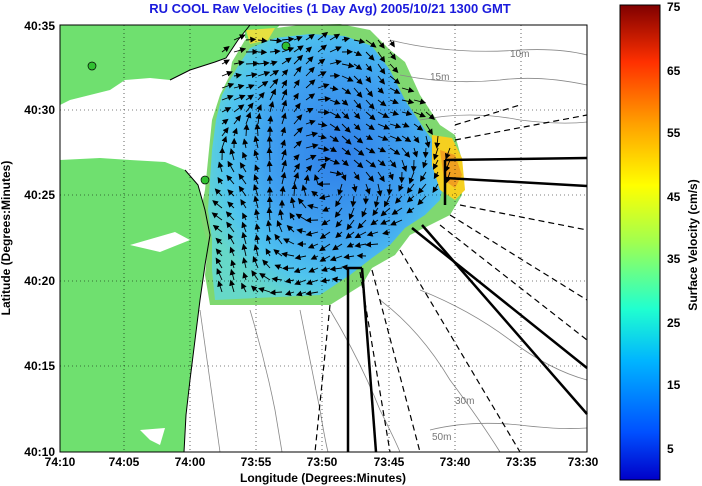 This screenshot has width=702, height=486. Describe the element at coordinates (674, 385) in the screenshot. I see `colorbar-tick-label: 15` at that location.